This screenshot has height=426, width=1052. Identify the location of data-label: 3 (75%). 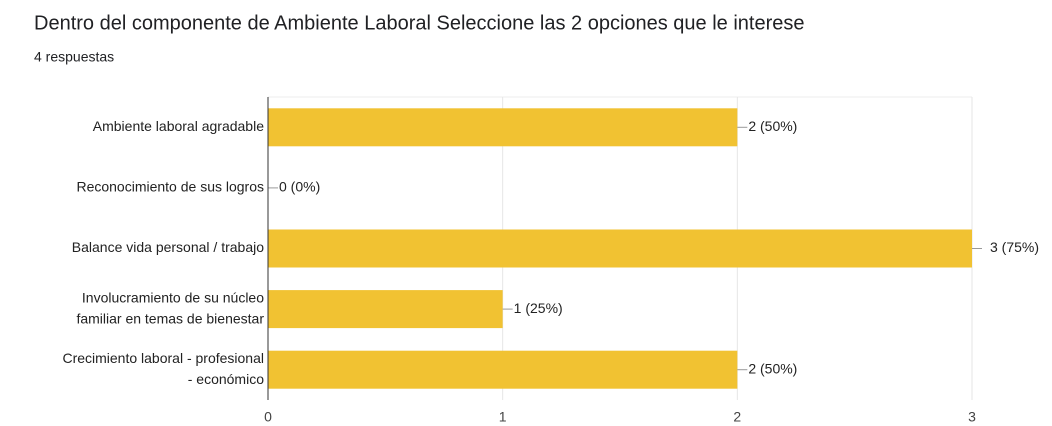
(1014, 247).